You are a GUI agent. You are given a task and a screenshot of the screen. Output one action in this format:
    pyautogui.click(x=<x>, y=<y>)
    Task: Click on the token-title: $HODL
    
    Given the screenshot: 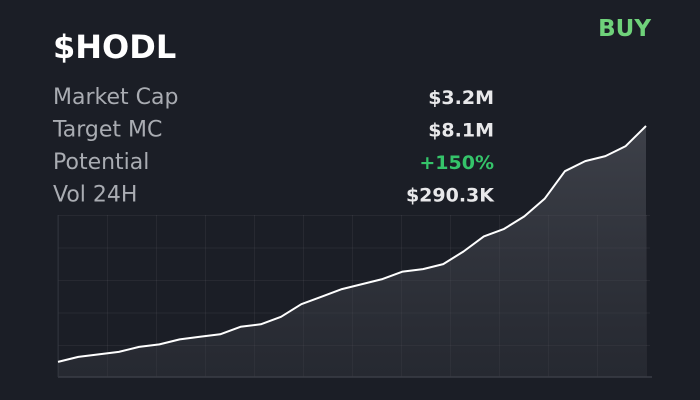 What is the action you would take?
    pyautogui.click(x=114, y=47)
    